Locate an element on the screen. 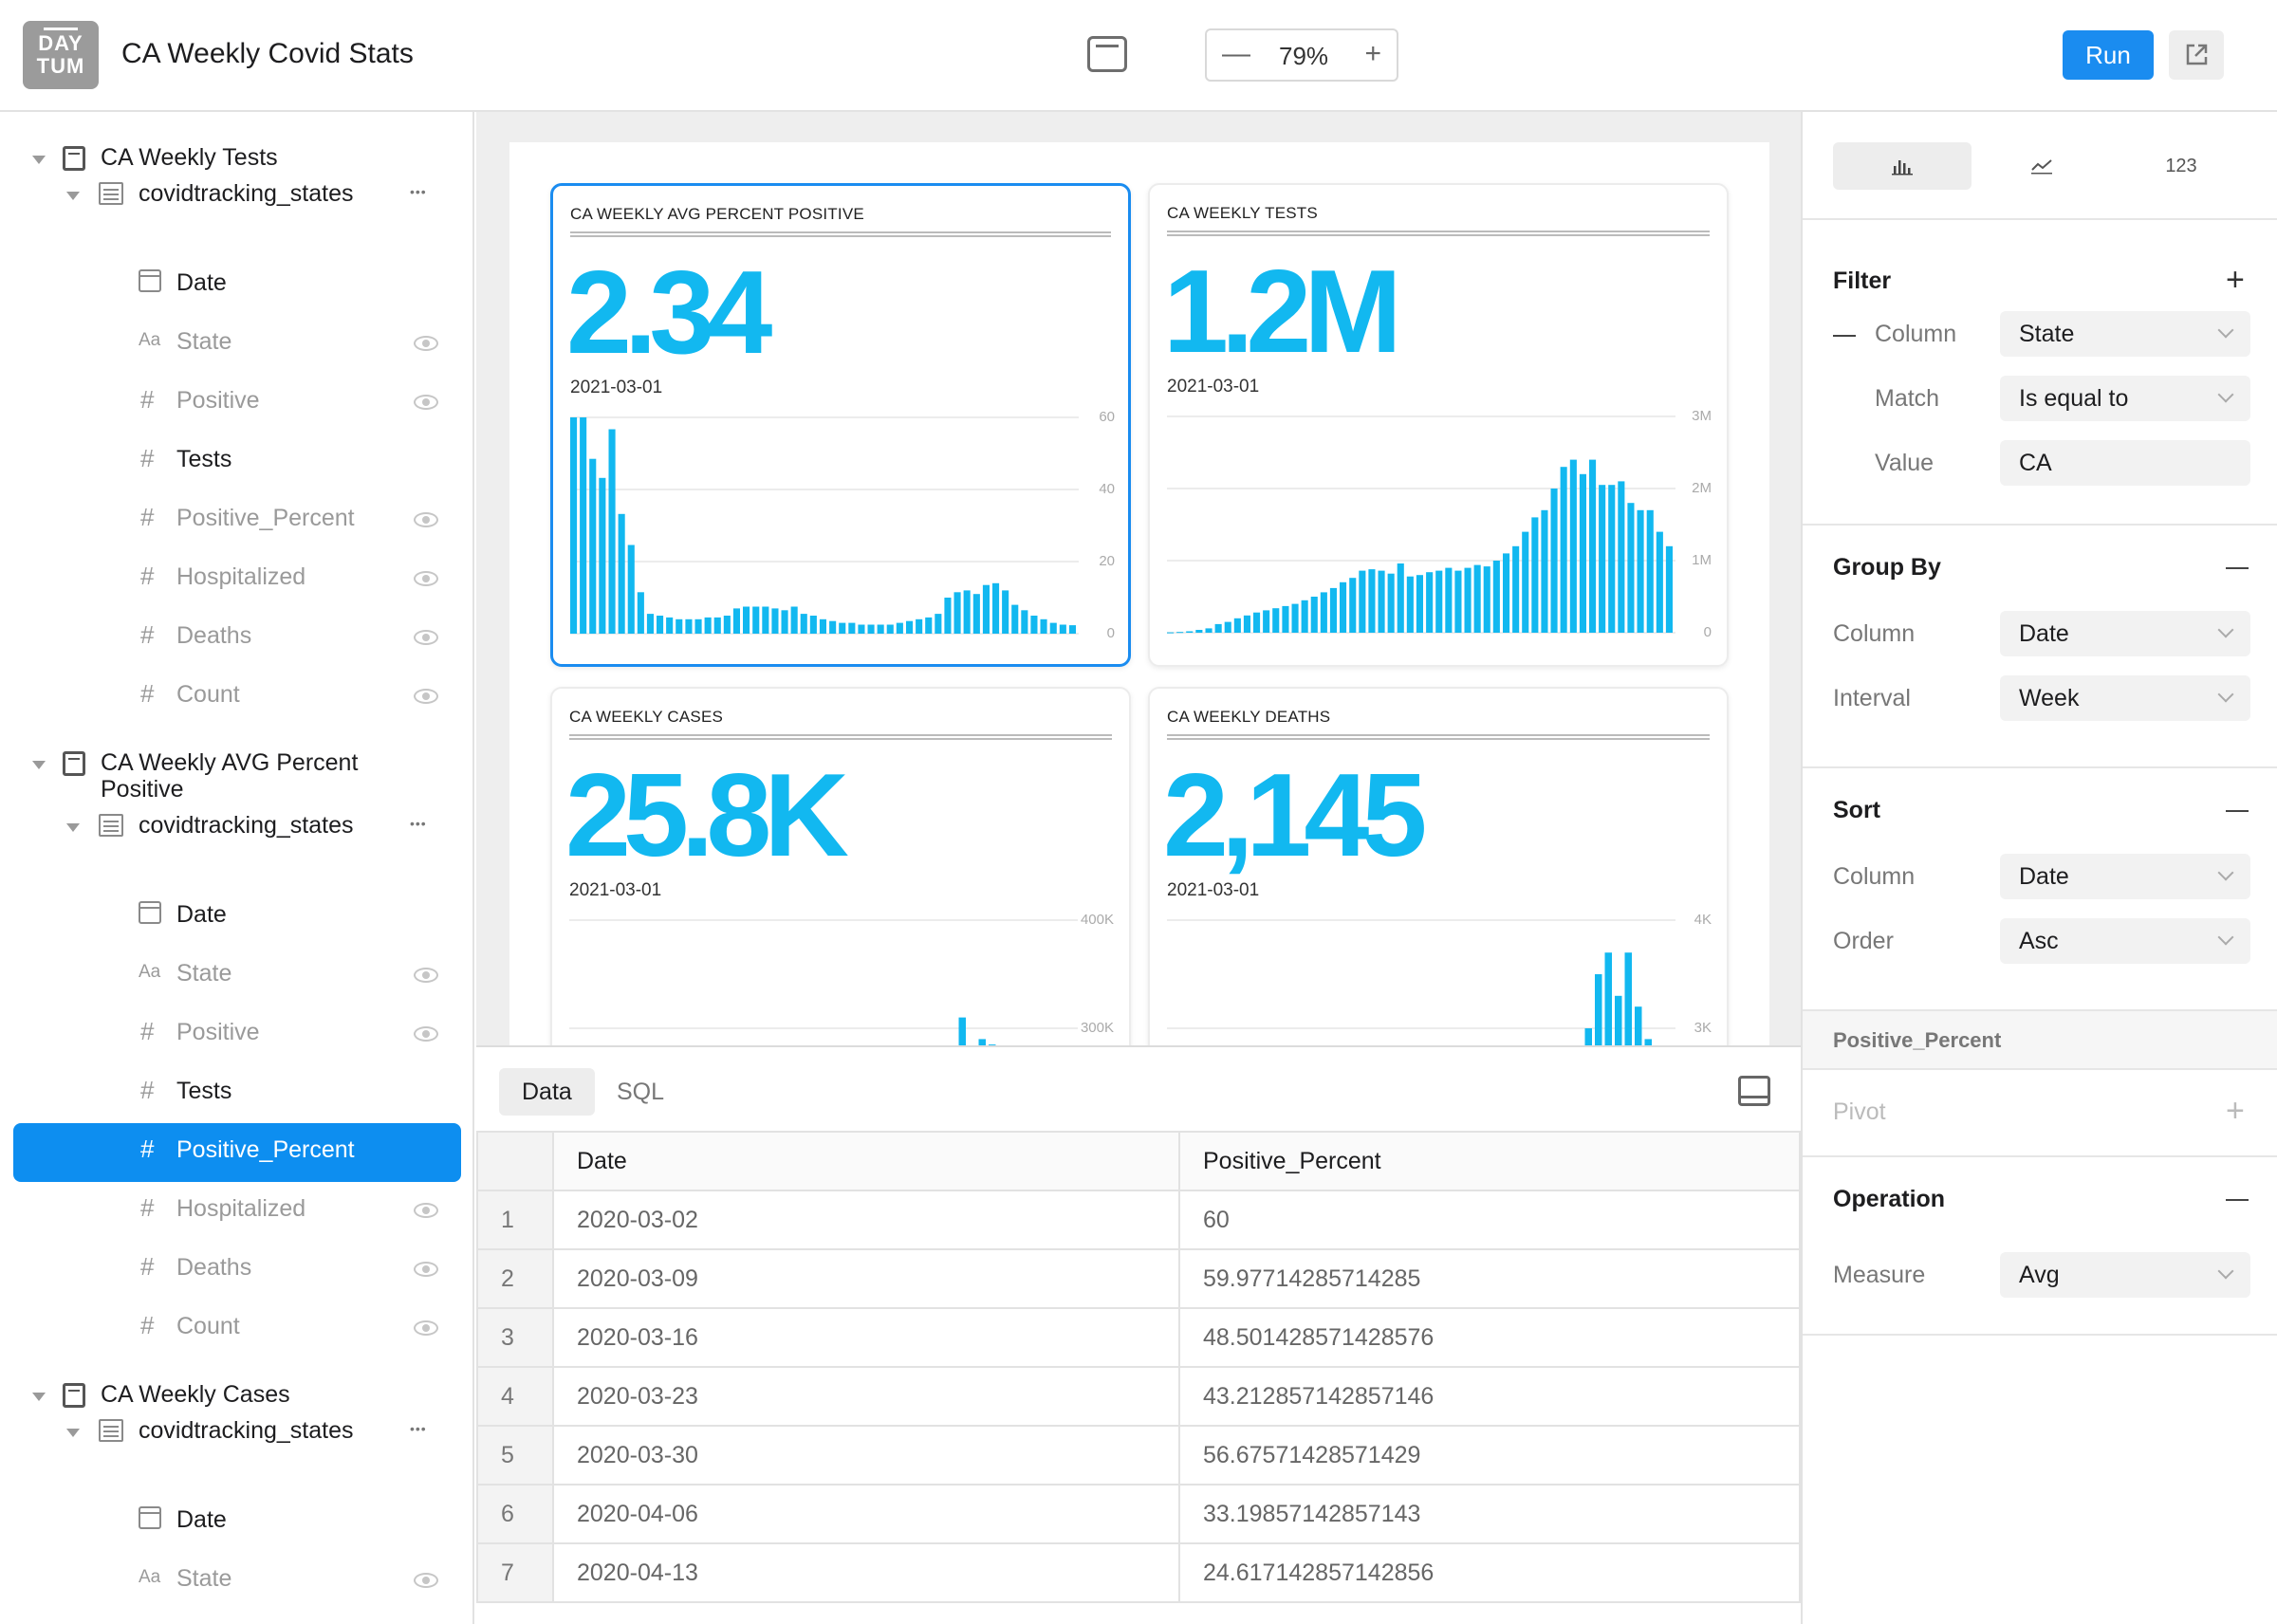  sidebar-field-positive: #Positive is located at coordinates (236, 1623).